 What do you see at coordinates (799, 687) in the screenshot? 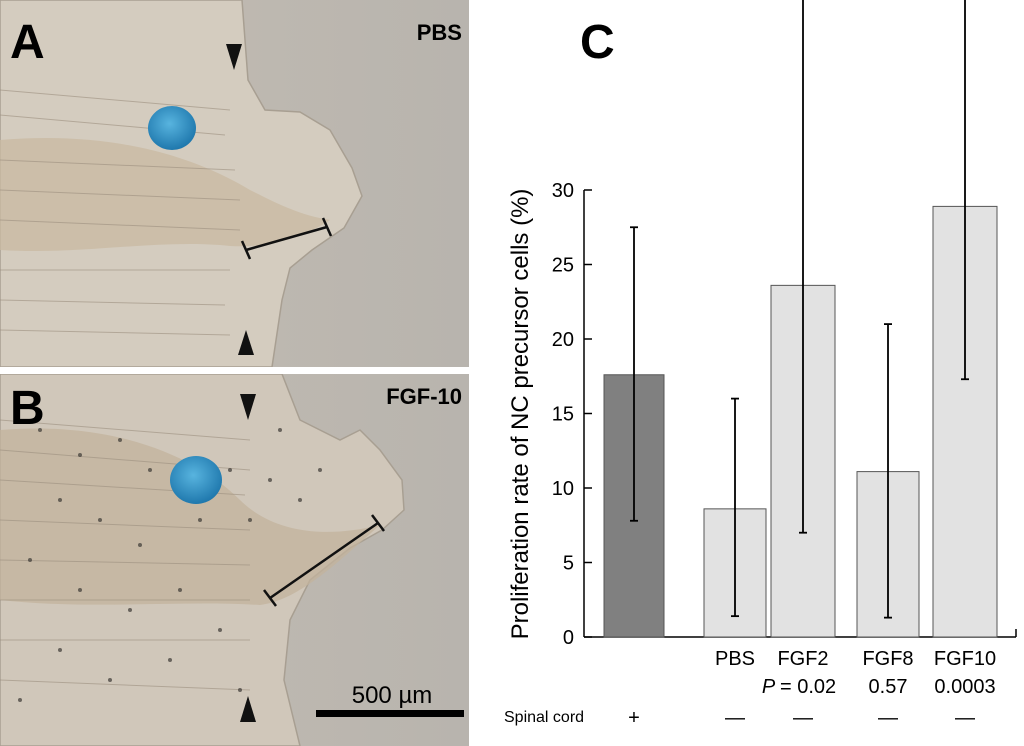
I see `p-value: P = 0.02` at bounding box center [799, 687].